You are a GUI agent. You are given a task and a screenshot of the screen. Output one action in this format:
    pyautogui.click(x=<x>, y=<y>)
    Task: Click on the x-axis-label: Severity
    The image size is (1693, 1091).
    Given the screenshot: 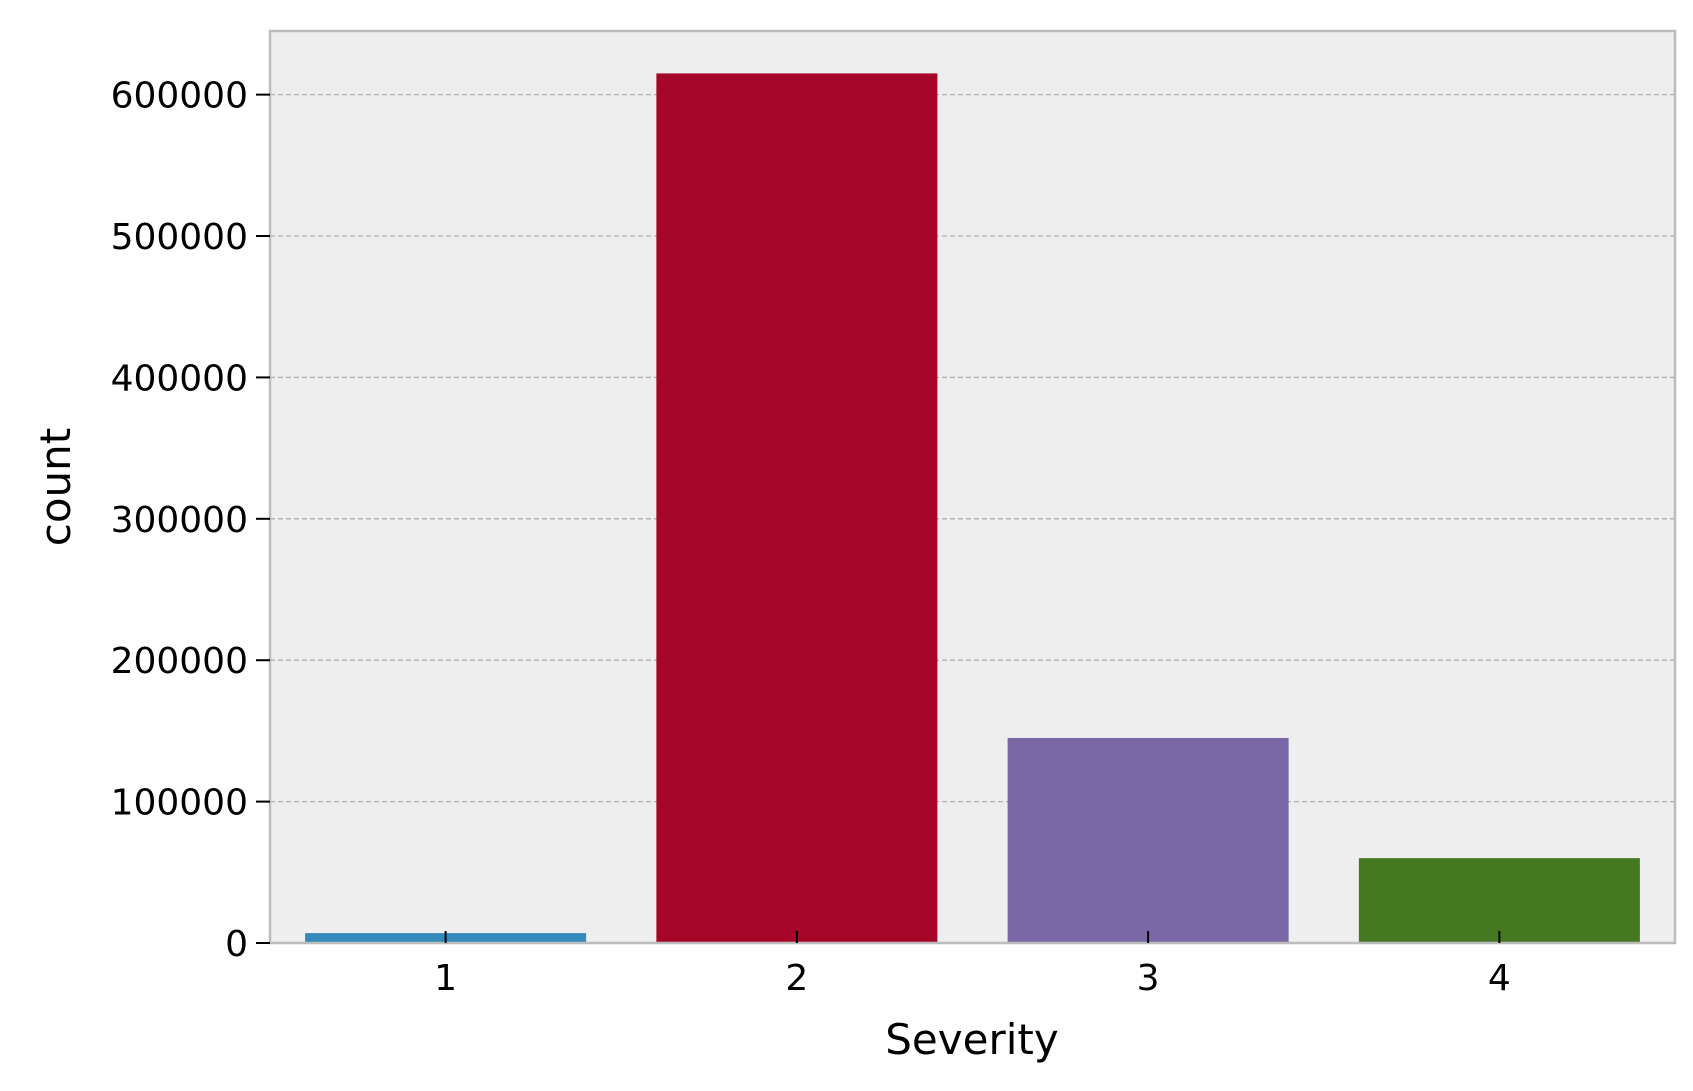 What is the action you would take?
    pyautogui.click(x=971, y=1039)
    